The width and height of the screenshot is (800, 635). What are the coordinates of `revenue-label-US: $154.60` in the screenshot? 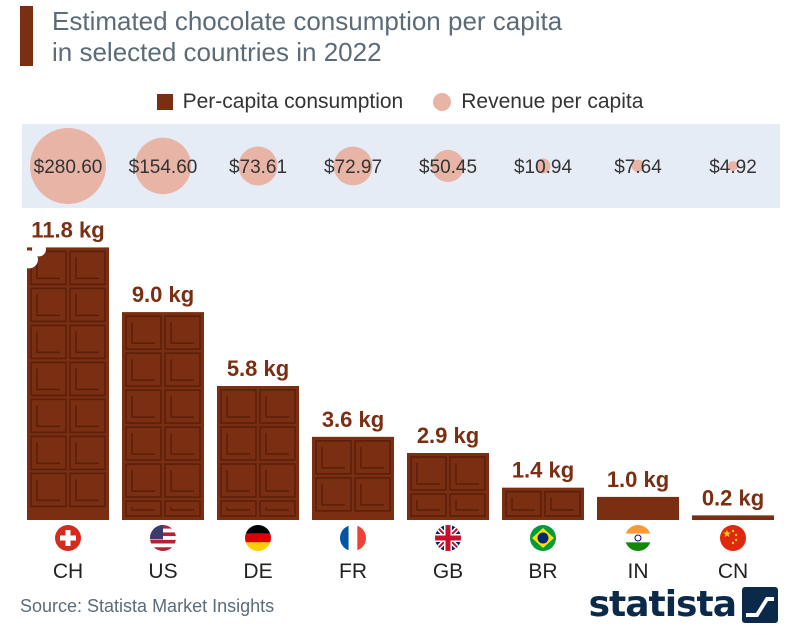 It's located at (163, 167).